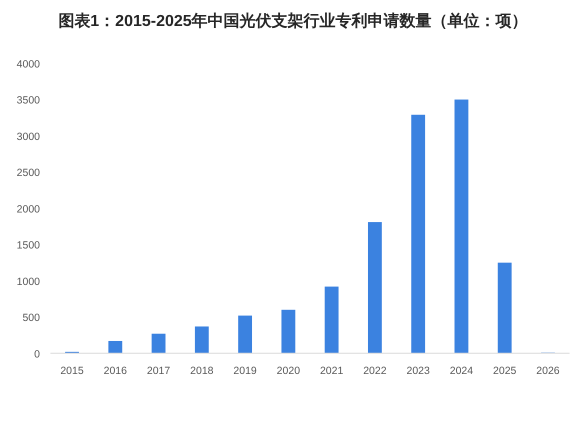  Describe the element at coordinates (28, 209) in the screenshot. I see `y-tick-label: 2000` at that location.